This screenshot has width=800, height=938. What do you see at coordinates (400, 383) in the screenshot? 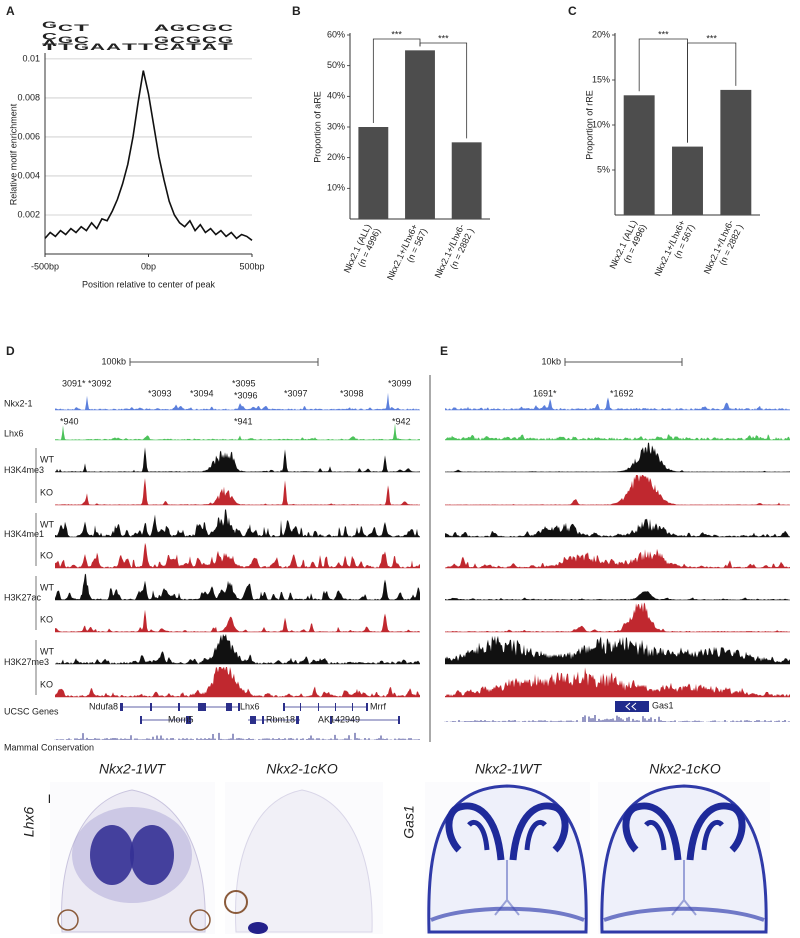
I see `peak-label: *3099` at bounding box center [400, 383].